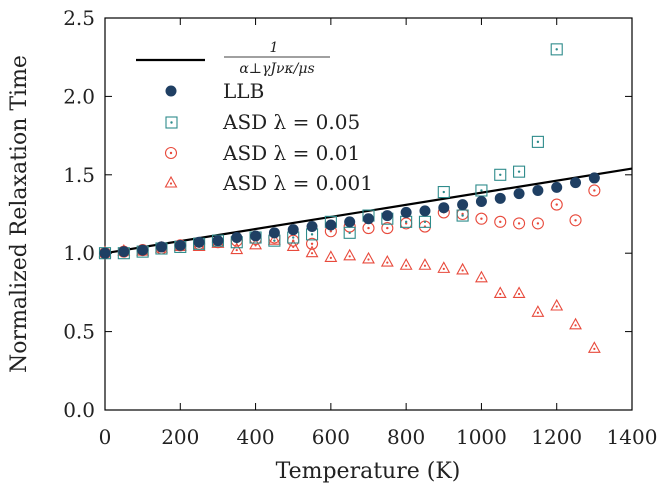  What do you see at coordinates (291, 122) in the screenshot?
I see `legend-asd05-label: ASD λ = 0.05` at bounding box center [291, 122].